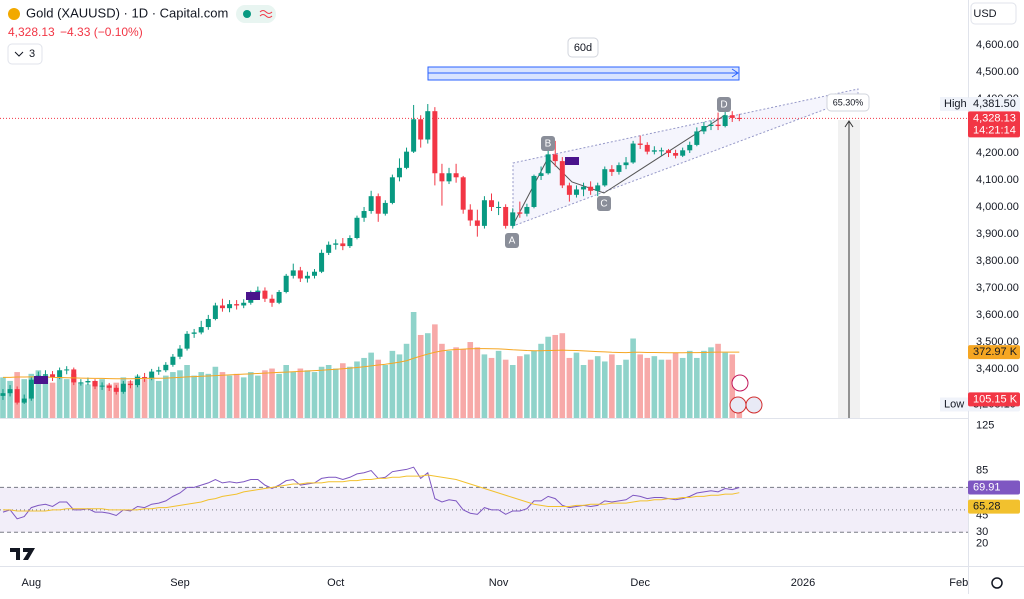  Describe the element at coordinates (997, 288) in the screenshot. I see `y-tick-label: 3,700.00` at that location.